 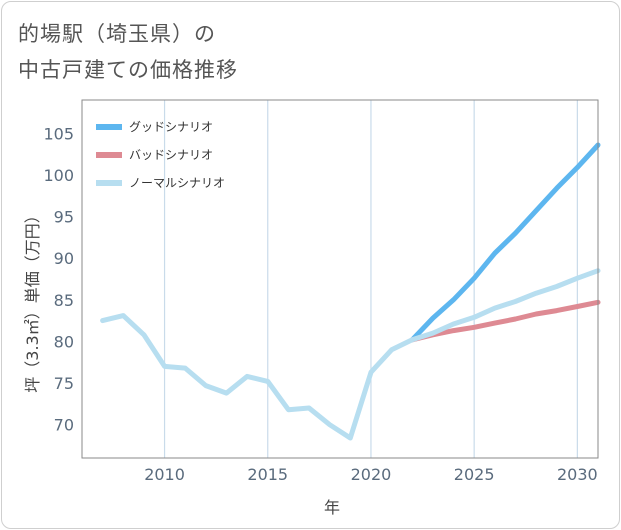 What do you see at coordinates (171, 127) in the screenshot?
I see `legend-label-0: グッドシナリオ` at bounding box center [171, 127].